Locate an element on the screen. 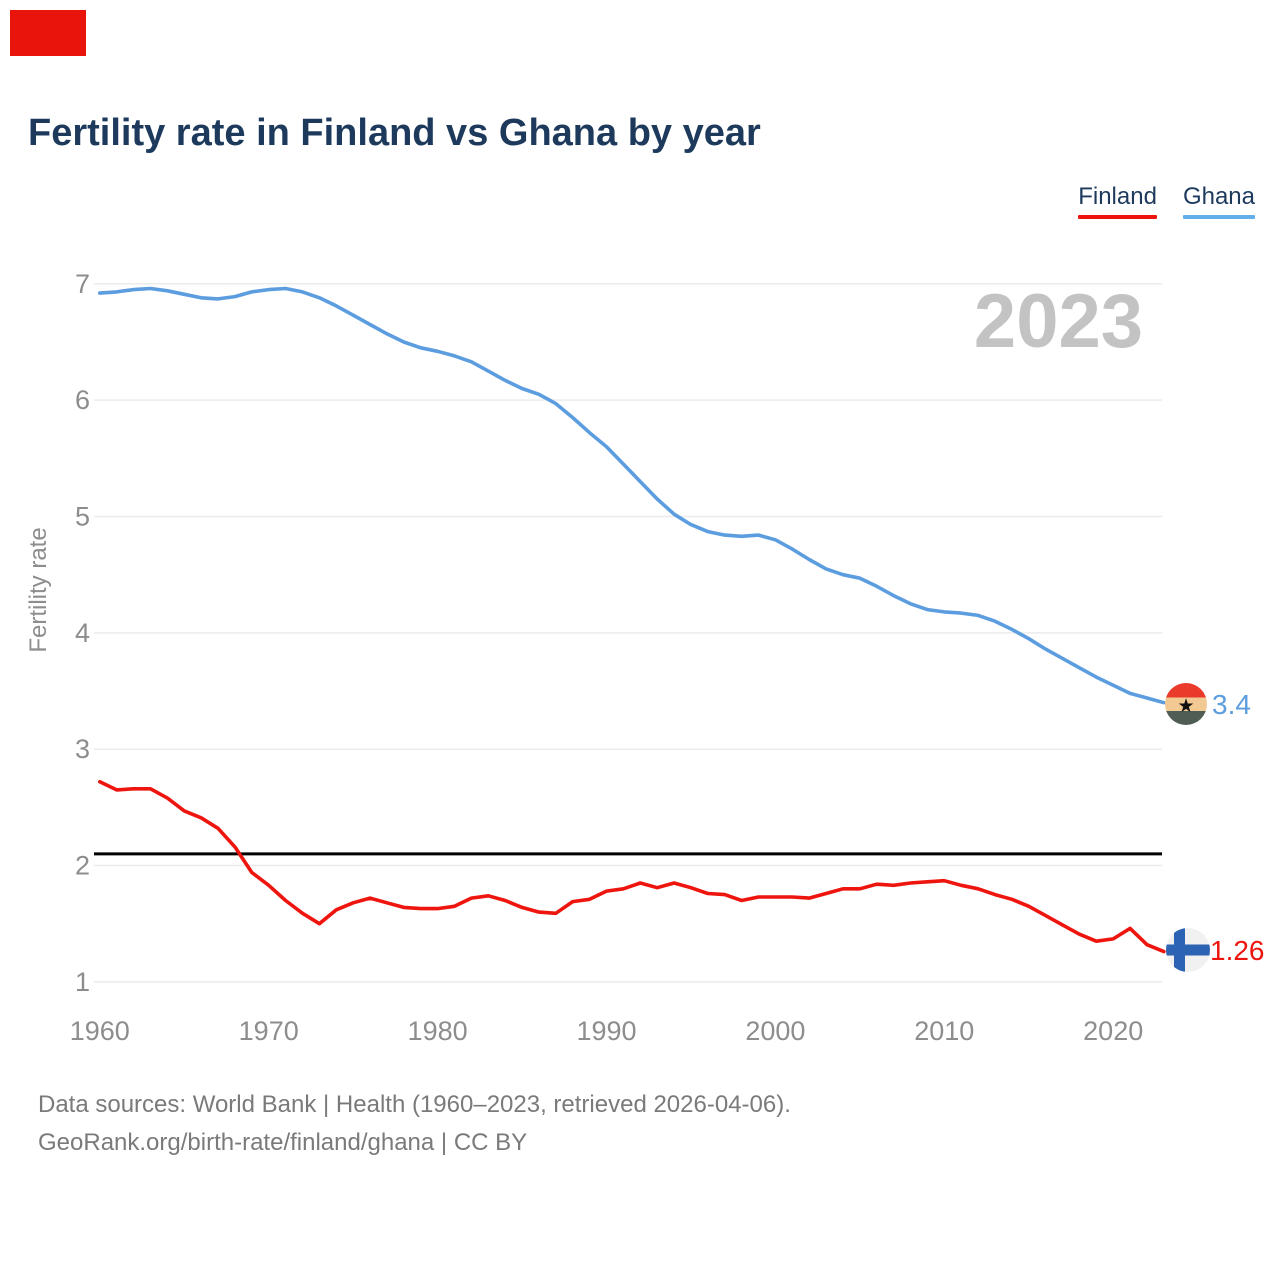  svg-text: 2 is located at coordinates (82, 866).